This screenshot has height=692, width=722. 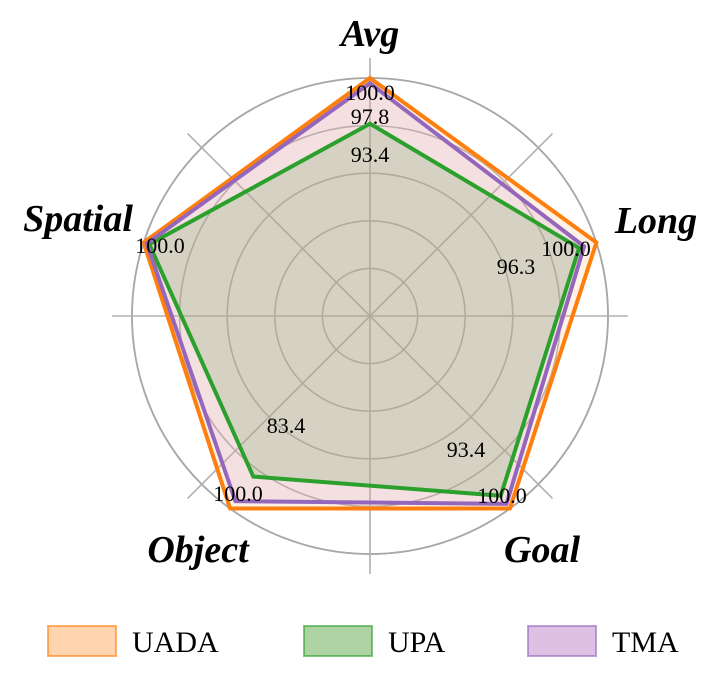 I want to click on value-label-7: 83.4, so click(x=286, y=425).